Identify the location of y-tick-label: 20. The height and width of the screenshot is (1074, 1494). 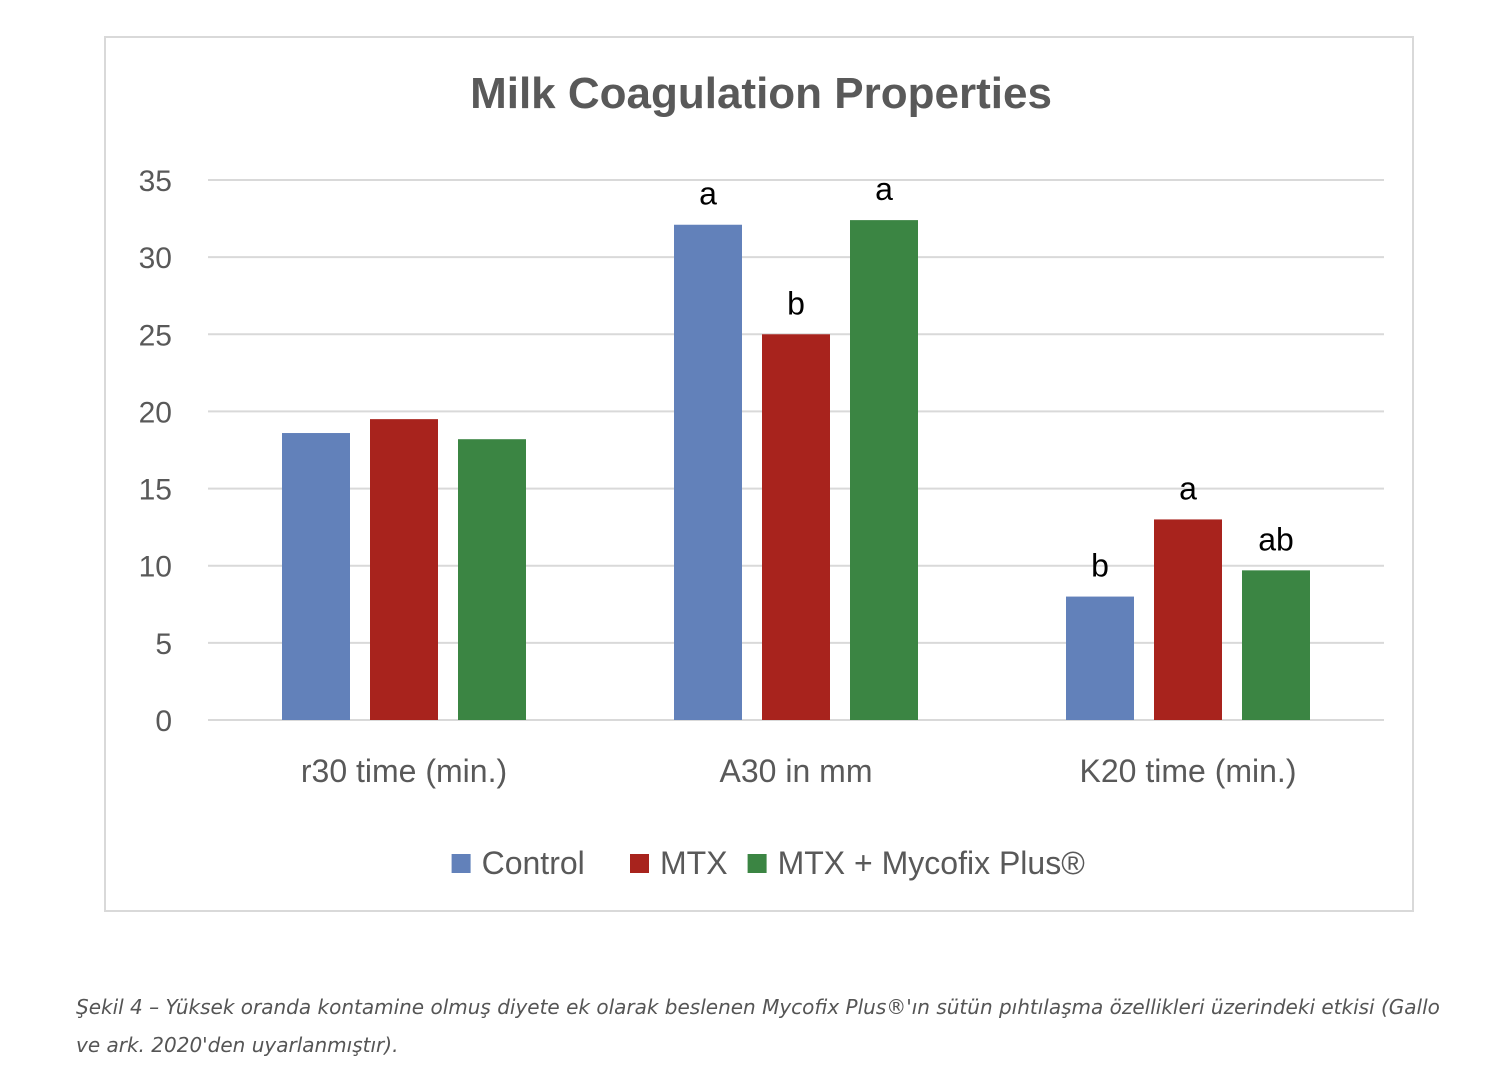
(155, 412).